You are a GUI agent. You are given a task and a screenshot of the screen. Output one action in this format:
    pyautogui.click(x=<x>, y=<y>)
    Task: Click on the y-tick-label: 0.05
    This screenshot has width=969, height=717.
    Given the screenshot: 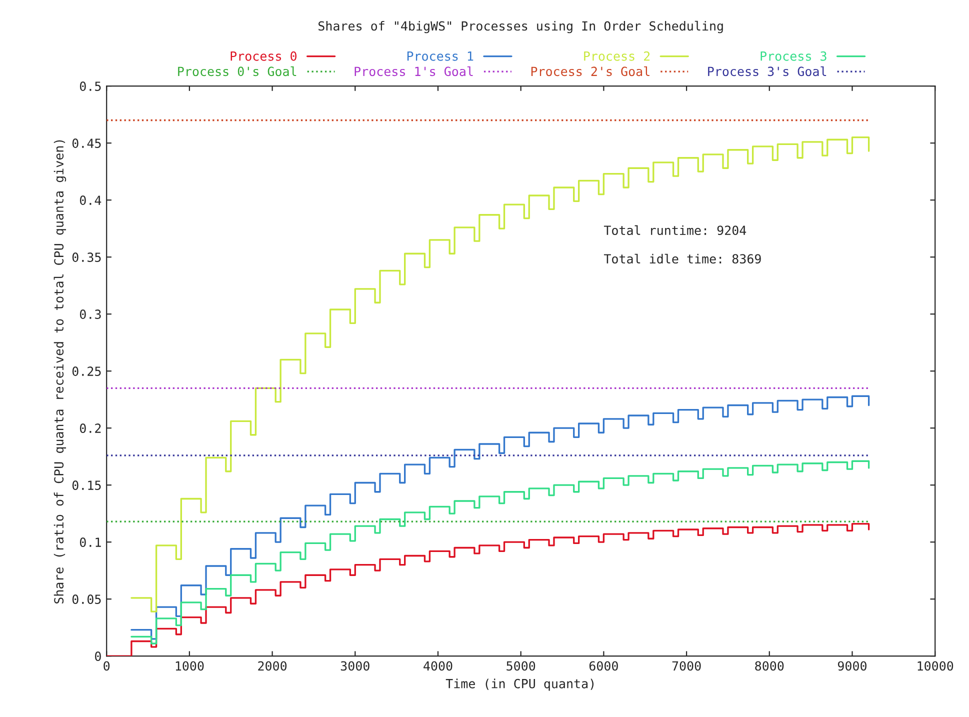 What is the action you would take?
    pyautogui.click(x=86, y=599)
    